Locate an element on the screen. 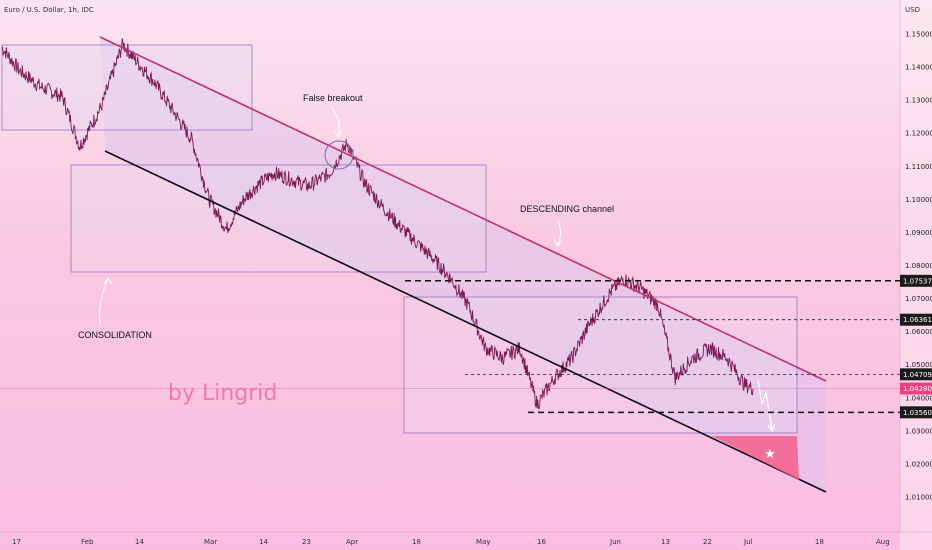  projection-path is located at coordinates (765, 405).